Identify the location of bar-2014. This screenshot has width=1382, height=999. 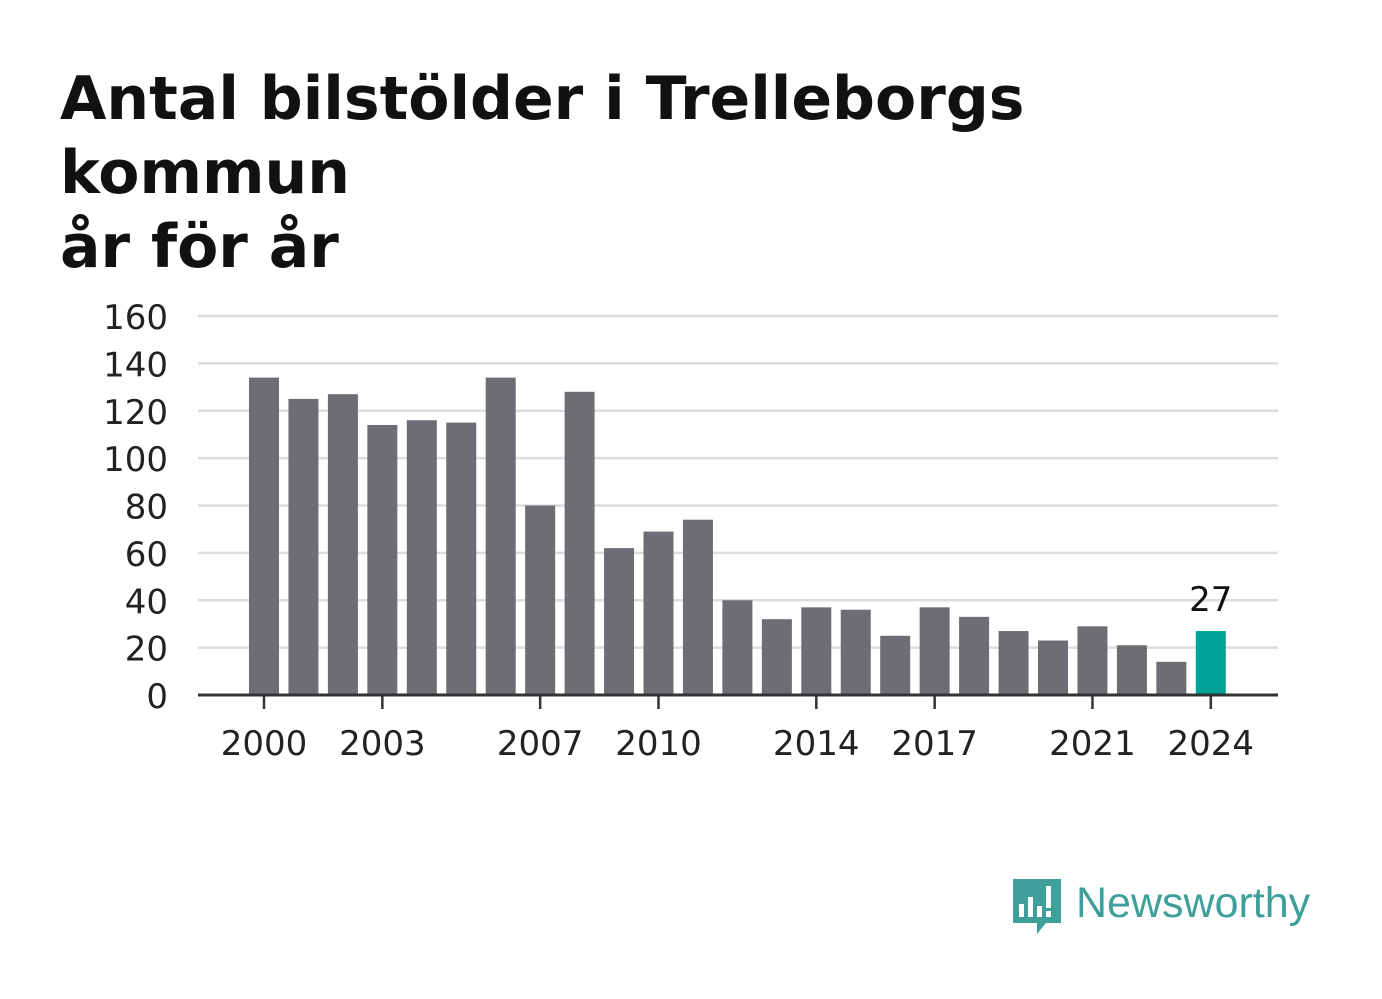
(816, 651).